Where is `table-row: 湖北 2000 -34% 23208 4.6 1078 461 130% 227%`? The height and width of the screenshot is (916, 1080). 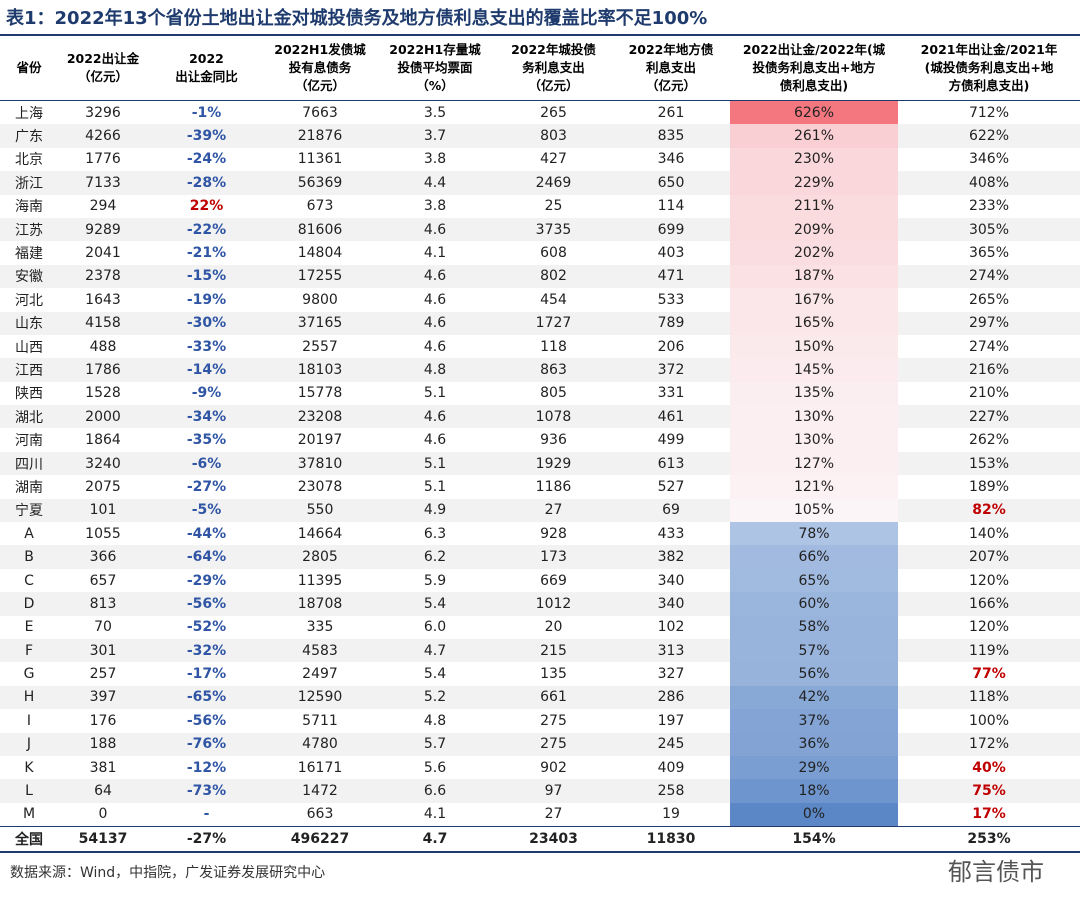 table-row: 湖北 2000 -34% 23208 4.6 1078 461 130% 227% is located at coordinates (540, 417).